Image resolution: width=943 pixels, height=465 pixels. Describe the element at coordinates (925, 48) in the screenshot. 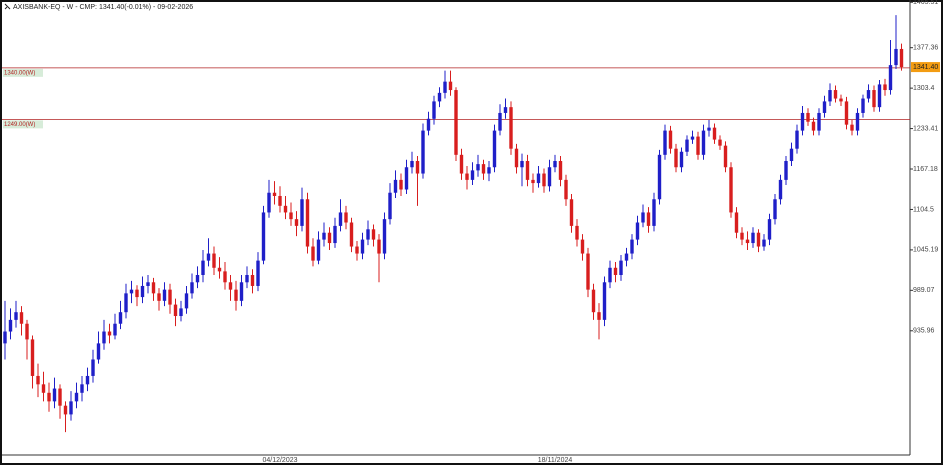

I see `y-tick-label: 1377.36` at that location.